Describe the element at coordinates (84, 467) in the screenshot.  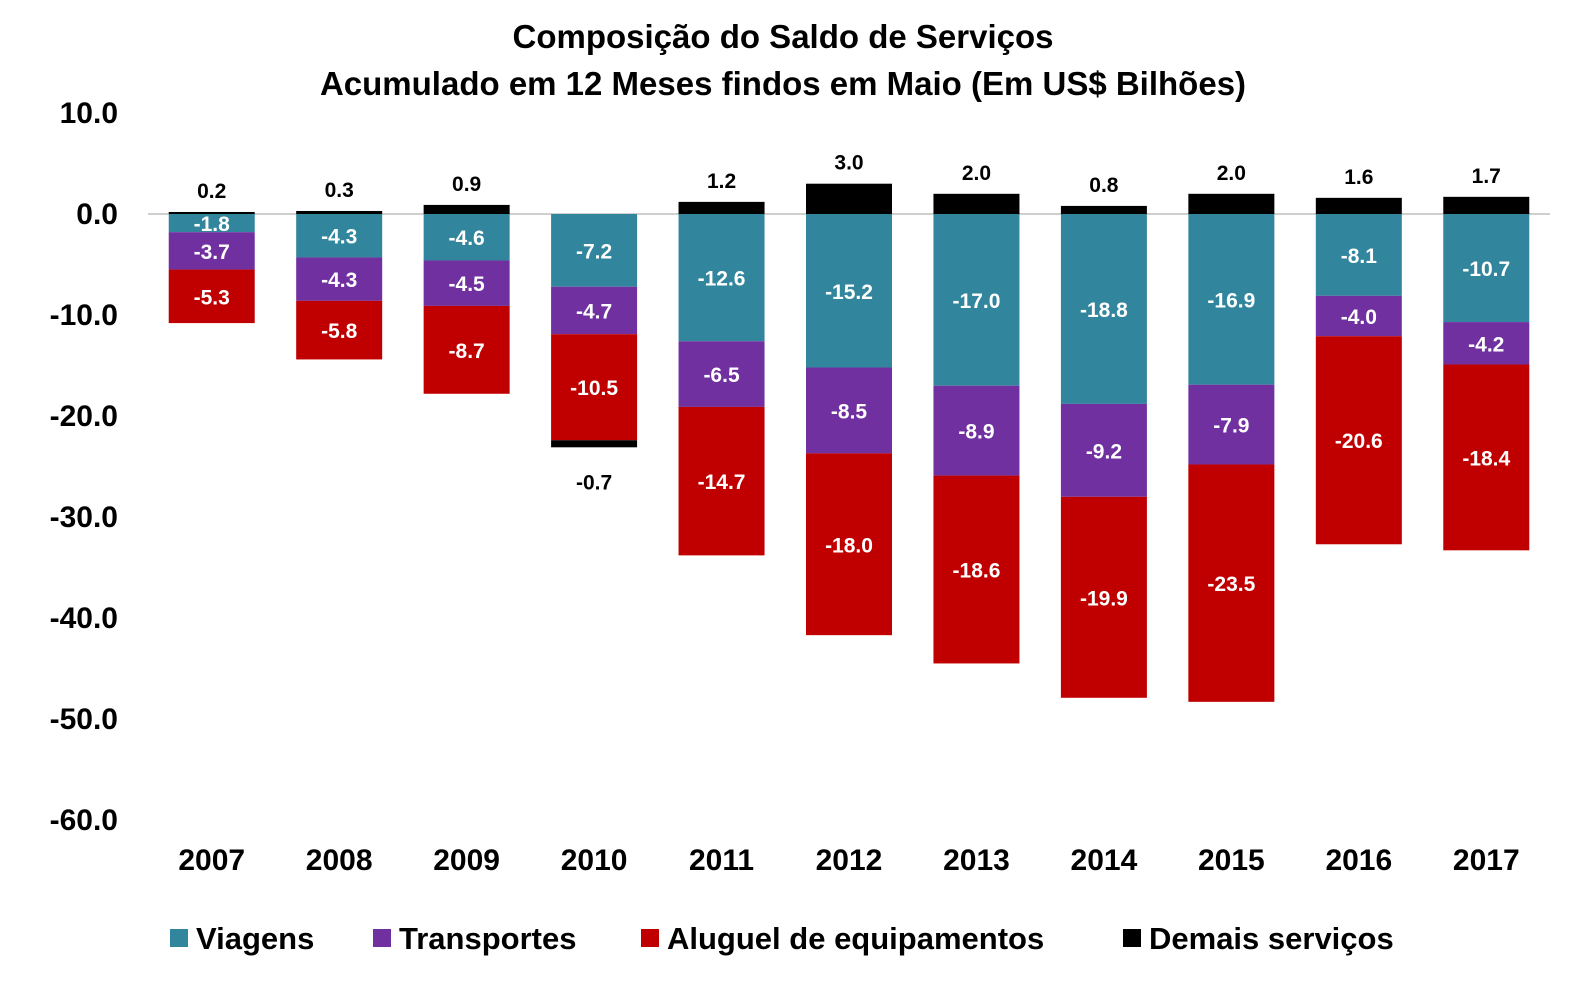
I see `y-axis: 10.0 0.0 -10.0 -20.0 -30.0 -40.0 -50.0 -60.0` at that location.